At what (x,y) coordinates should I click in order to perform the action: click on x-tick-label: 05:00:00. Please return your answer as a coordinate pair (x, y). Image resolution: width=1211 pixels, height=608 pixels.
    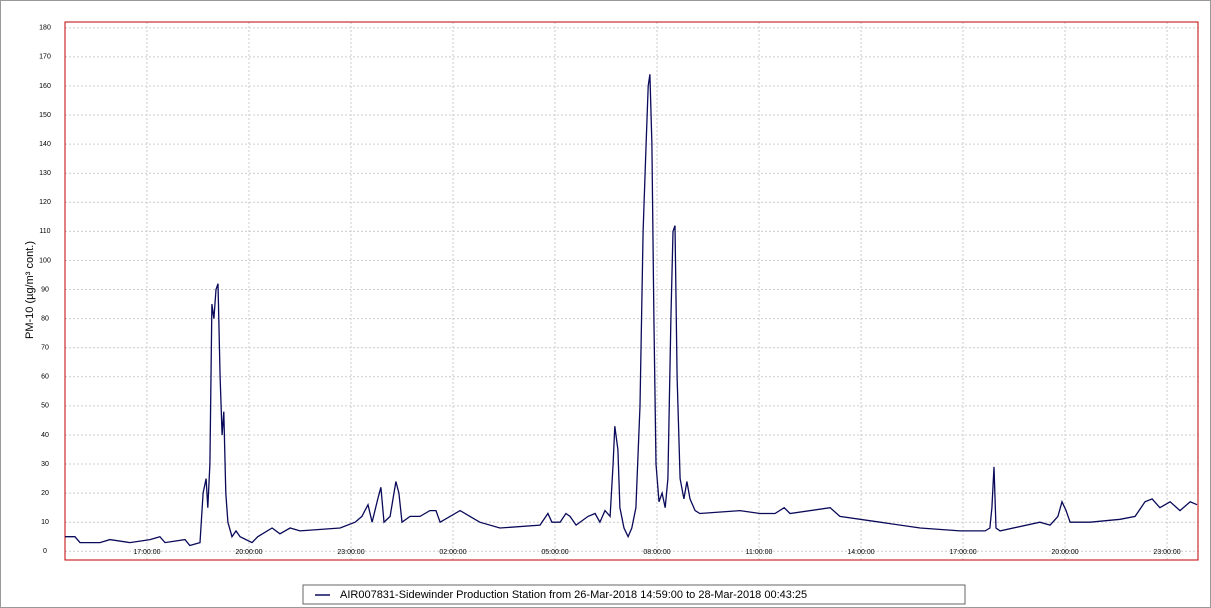
    Looking at the image, I should click on (554, 552).